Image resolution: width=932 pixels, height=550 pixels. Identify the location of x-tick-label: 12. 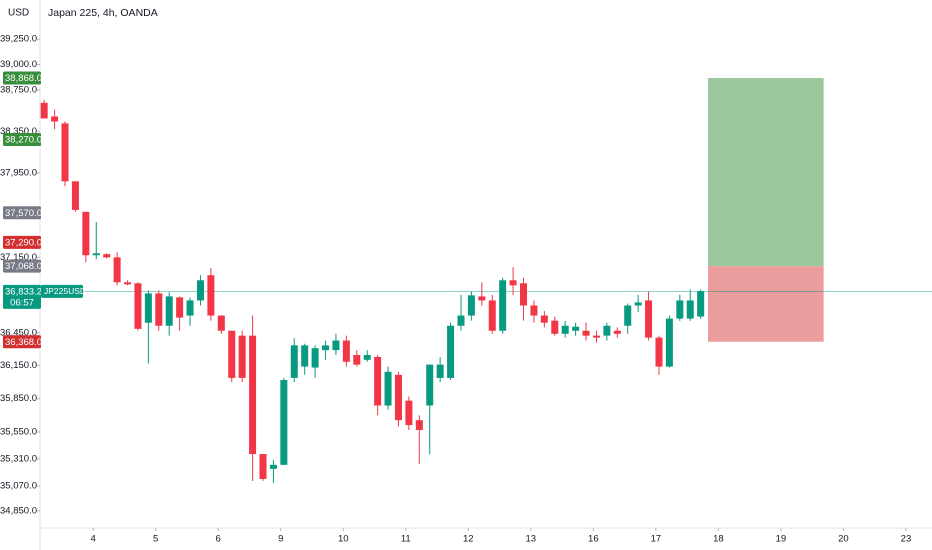
(468, 539).